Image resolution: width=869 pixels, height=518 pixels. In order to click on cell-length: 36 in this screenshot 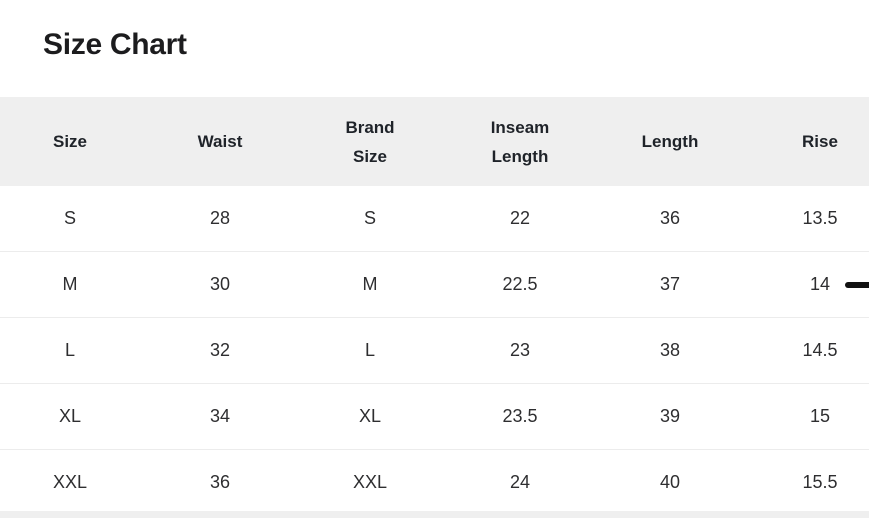, I will do `click(670, 218)`.